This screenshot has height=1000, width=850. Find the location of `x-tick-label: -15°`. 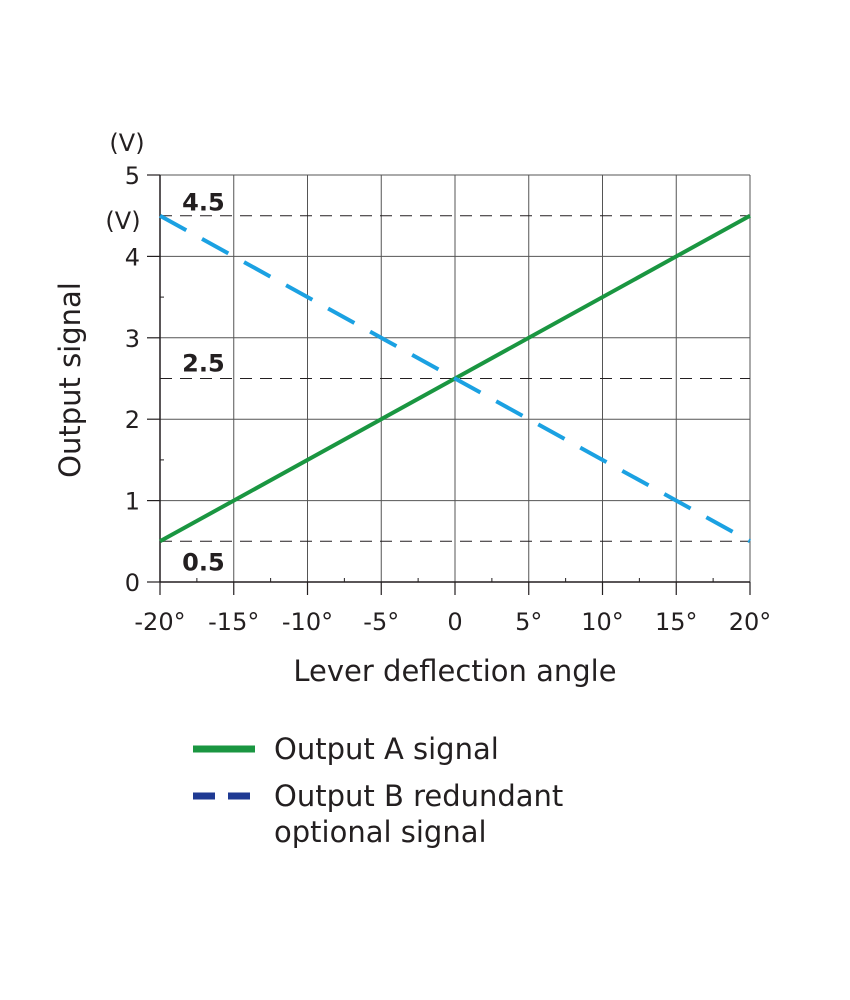

x-tick-label: -15° is located at coordinates (233, 622).